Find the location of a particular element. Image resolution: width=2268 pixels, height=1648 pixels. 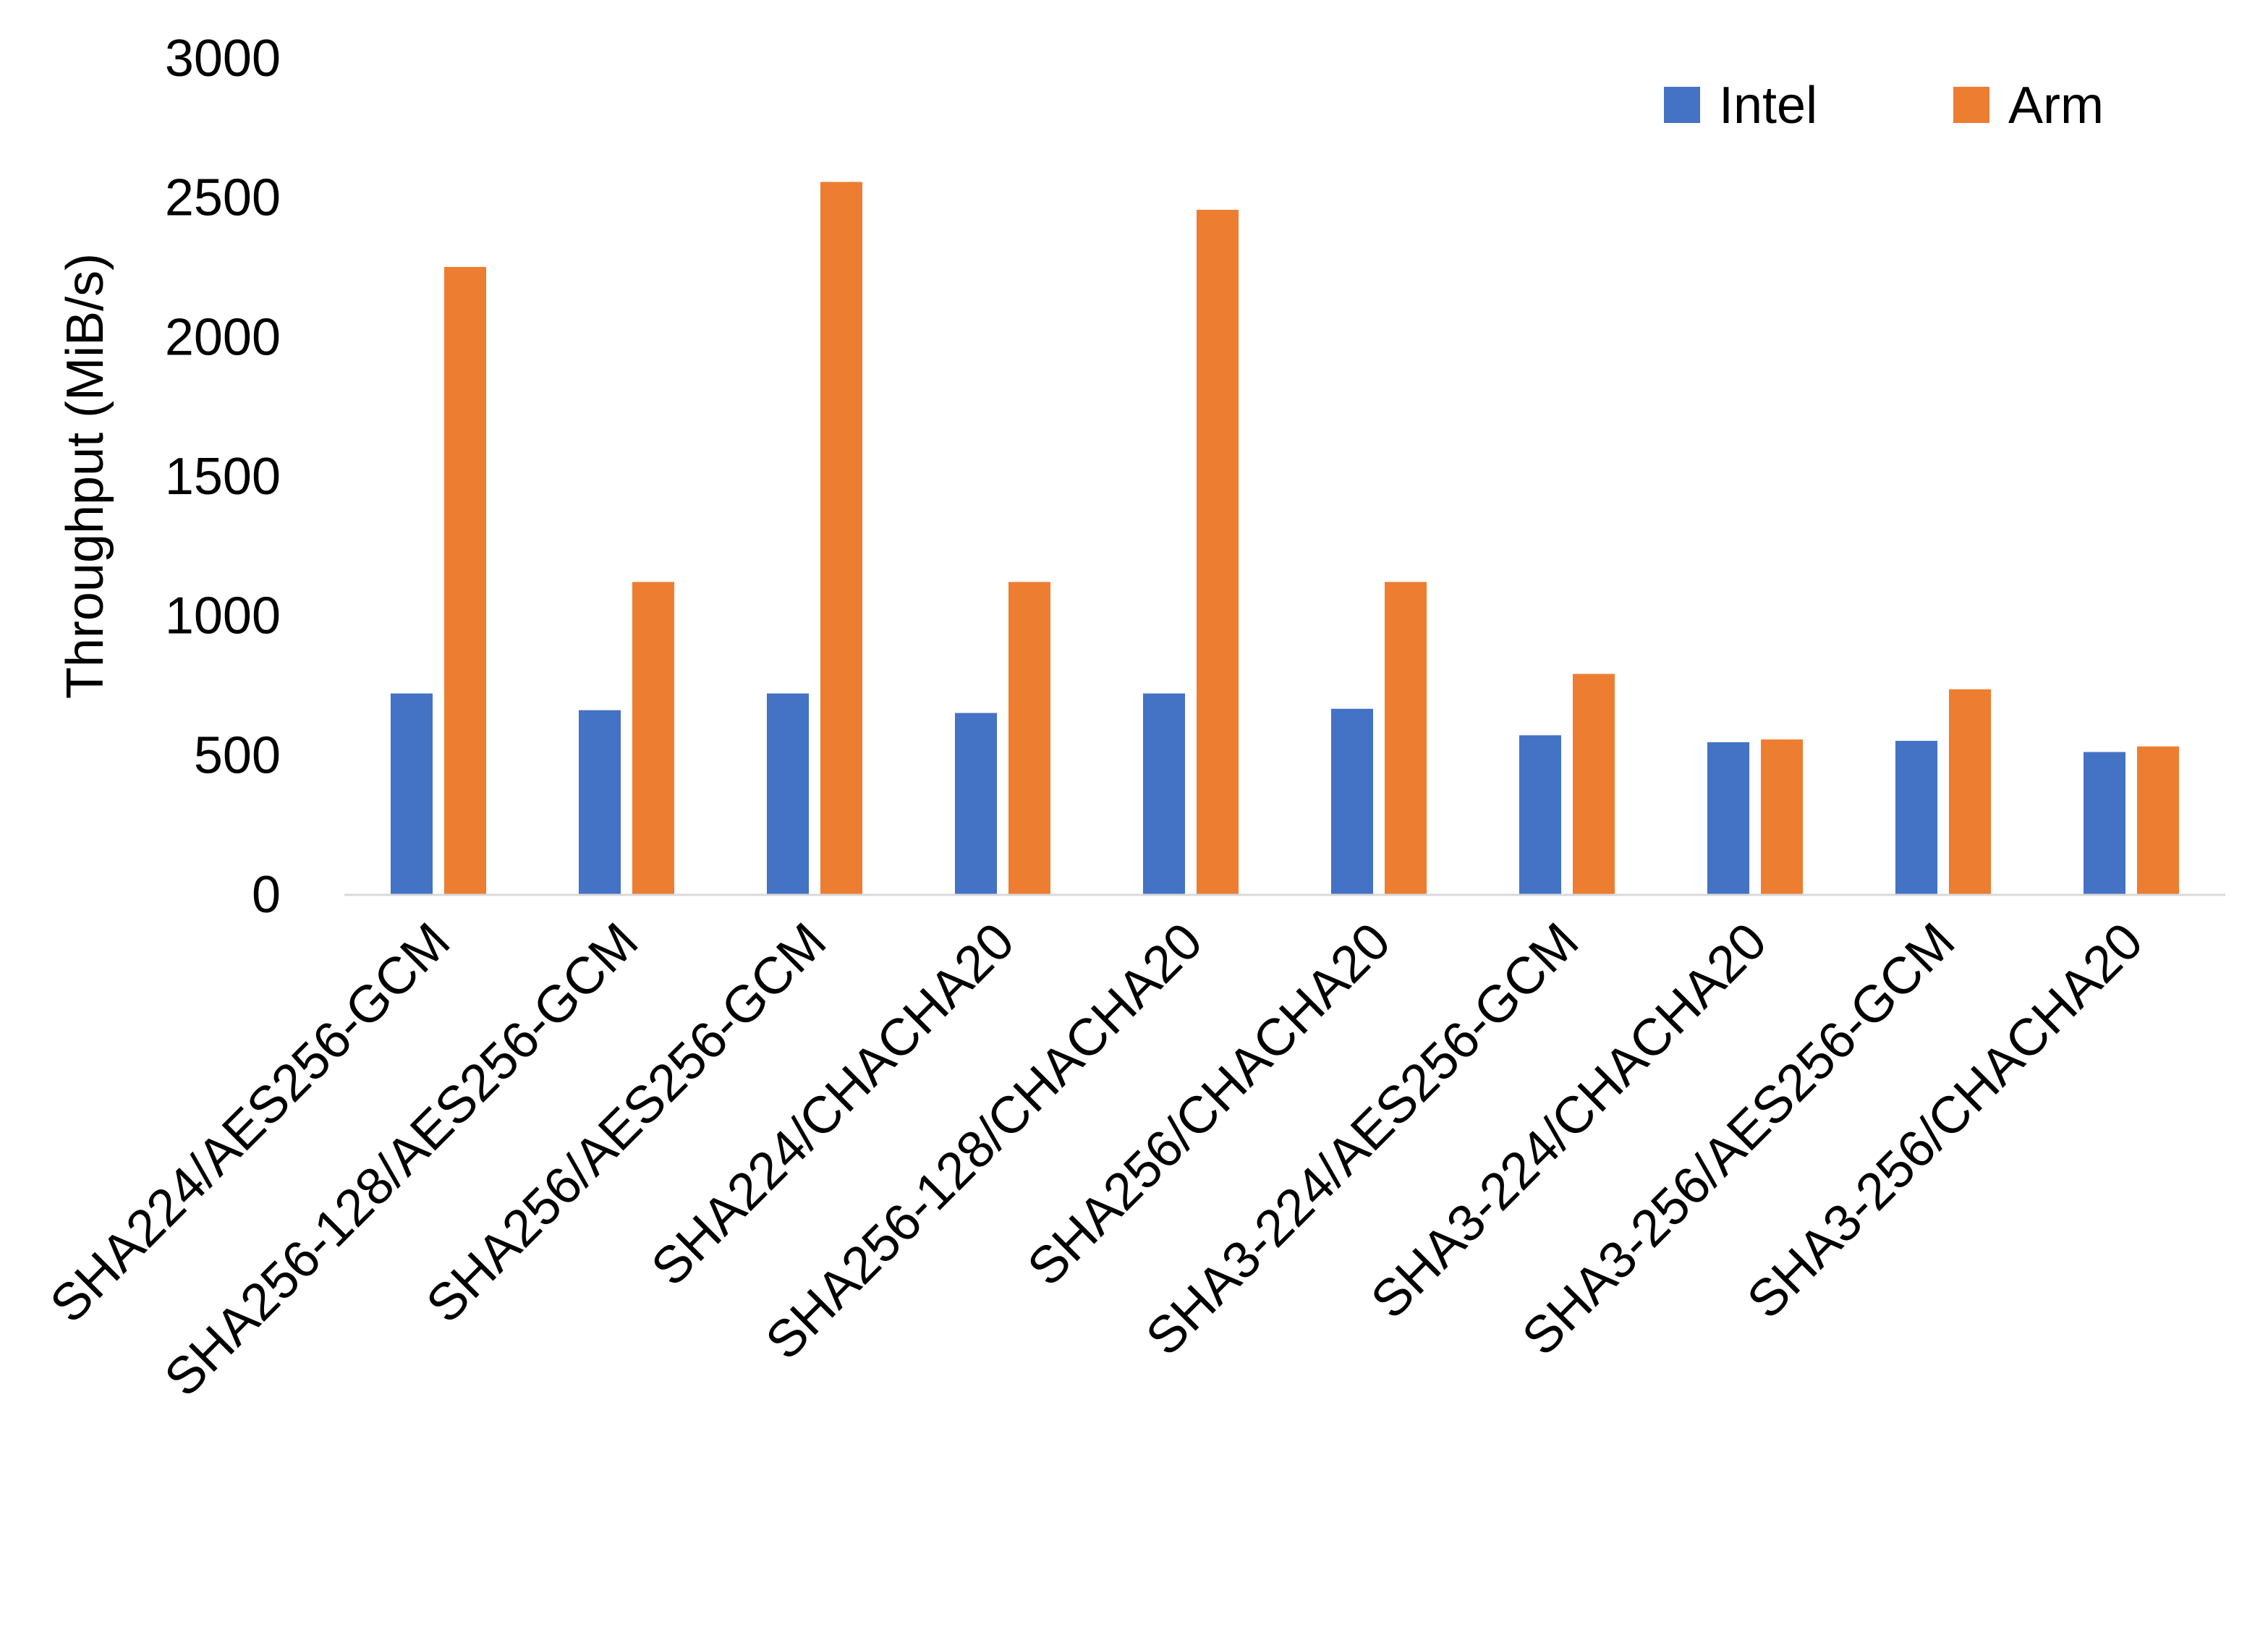

x-tick-label: SHA3-256/CHACHA20 is located at coordinates (1945, 1121).